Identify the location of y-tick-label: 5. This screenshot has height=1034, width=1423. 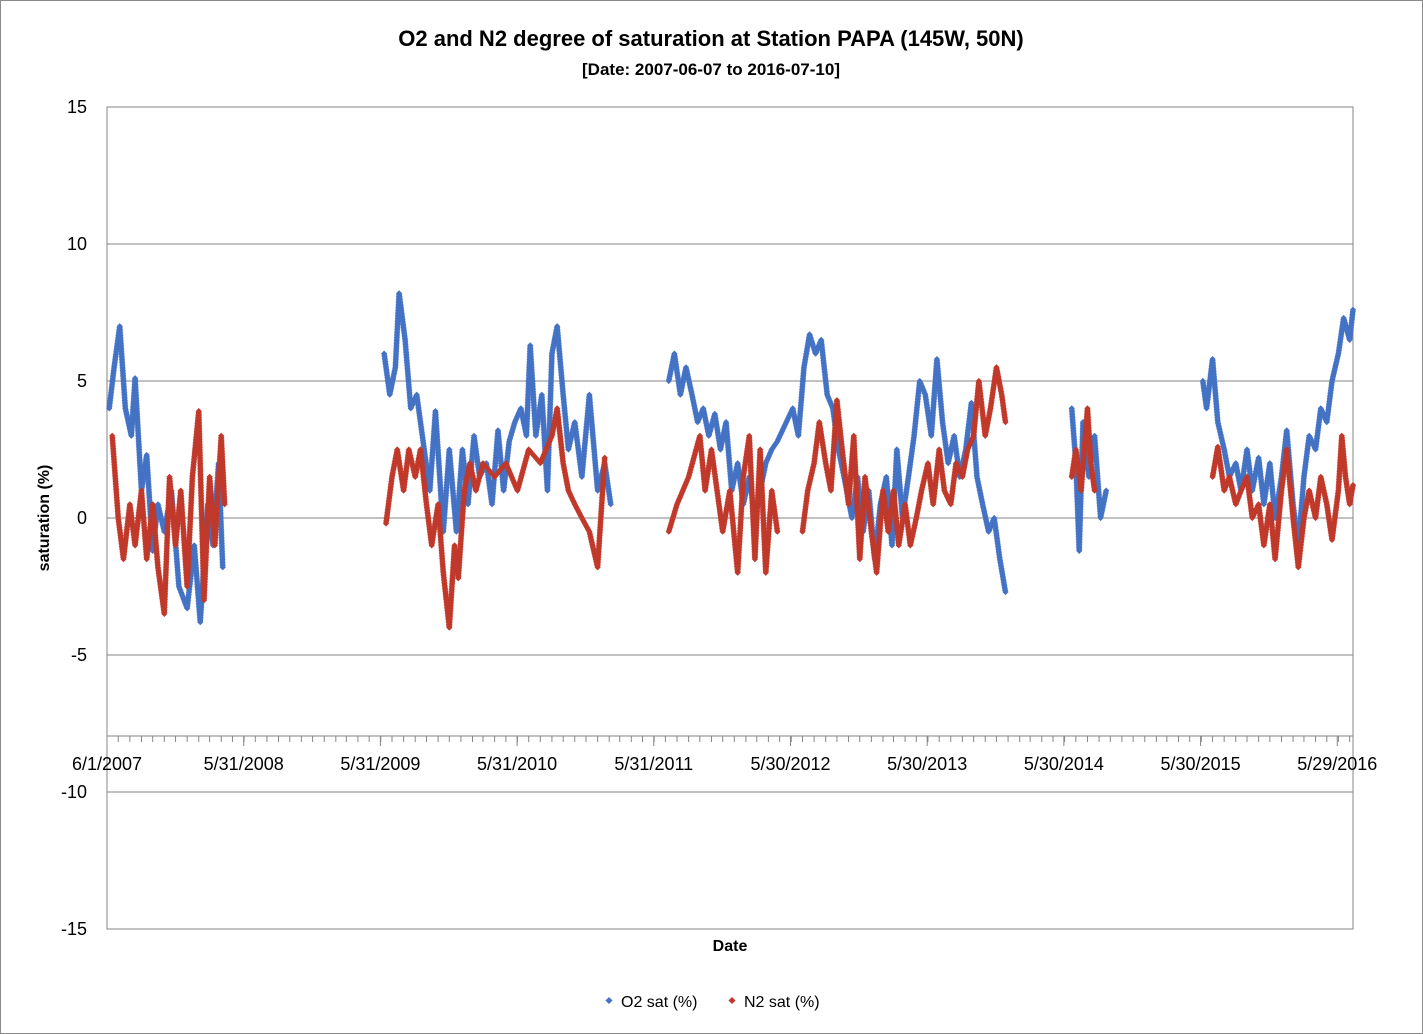
(82, 381).